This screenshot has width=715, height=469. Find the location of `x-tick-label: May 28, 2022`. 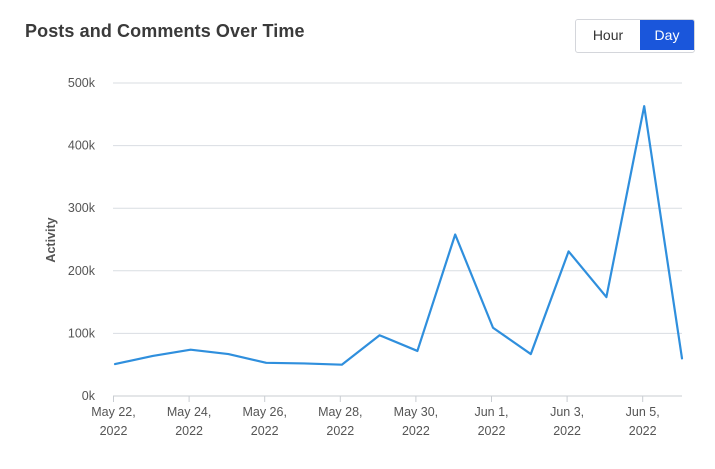

x-tick-label: May 28, 2022 is located at coordinates (340, 421).